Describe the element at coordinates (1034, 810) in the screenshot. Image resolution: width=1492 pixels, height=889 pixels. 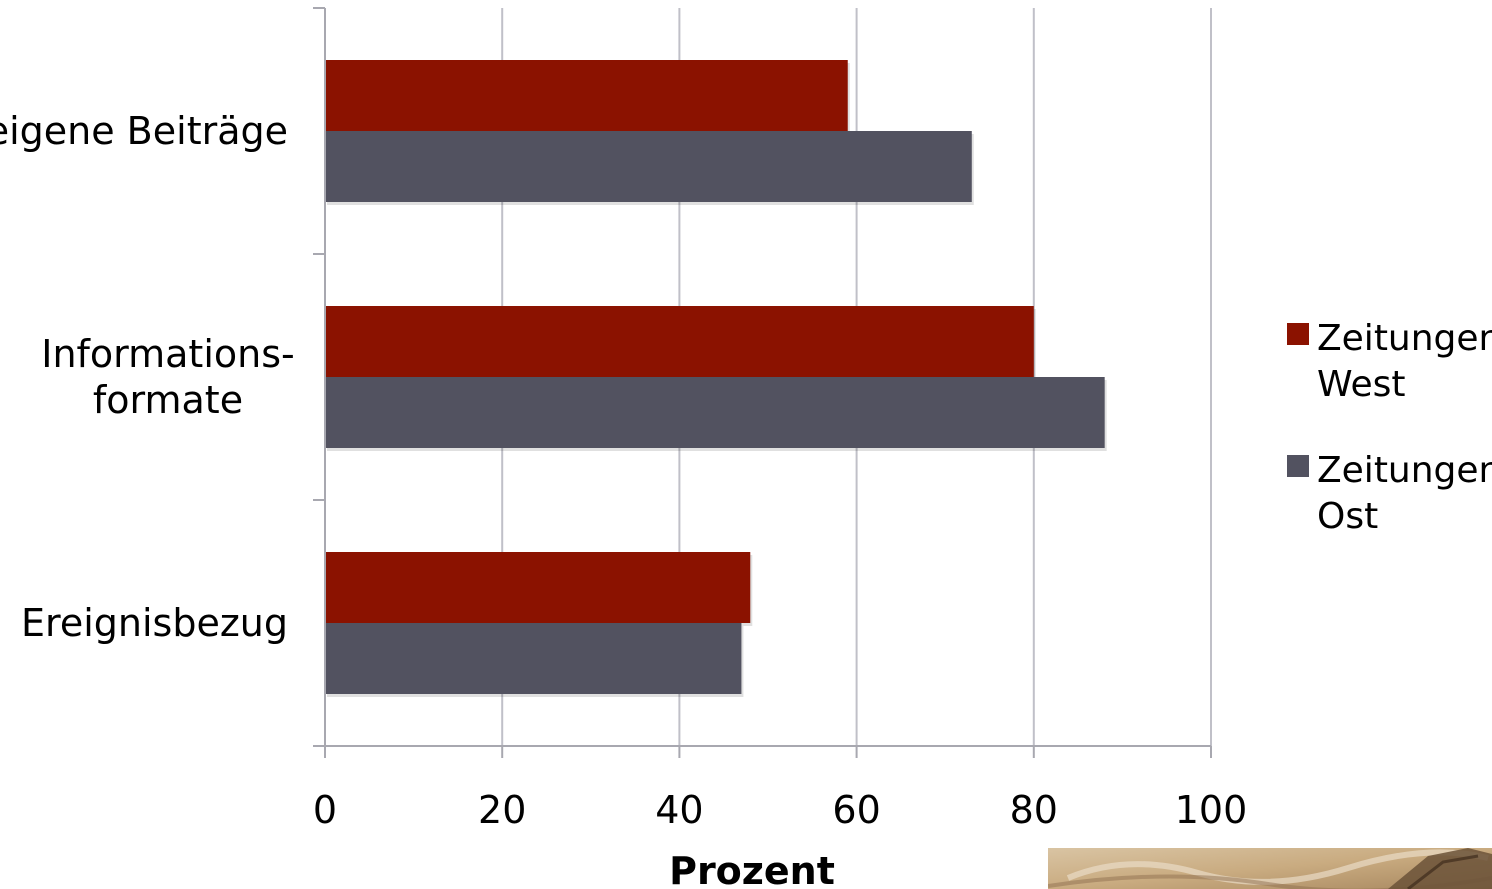
I see `x-tick-label-4: 80` at that location.